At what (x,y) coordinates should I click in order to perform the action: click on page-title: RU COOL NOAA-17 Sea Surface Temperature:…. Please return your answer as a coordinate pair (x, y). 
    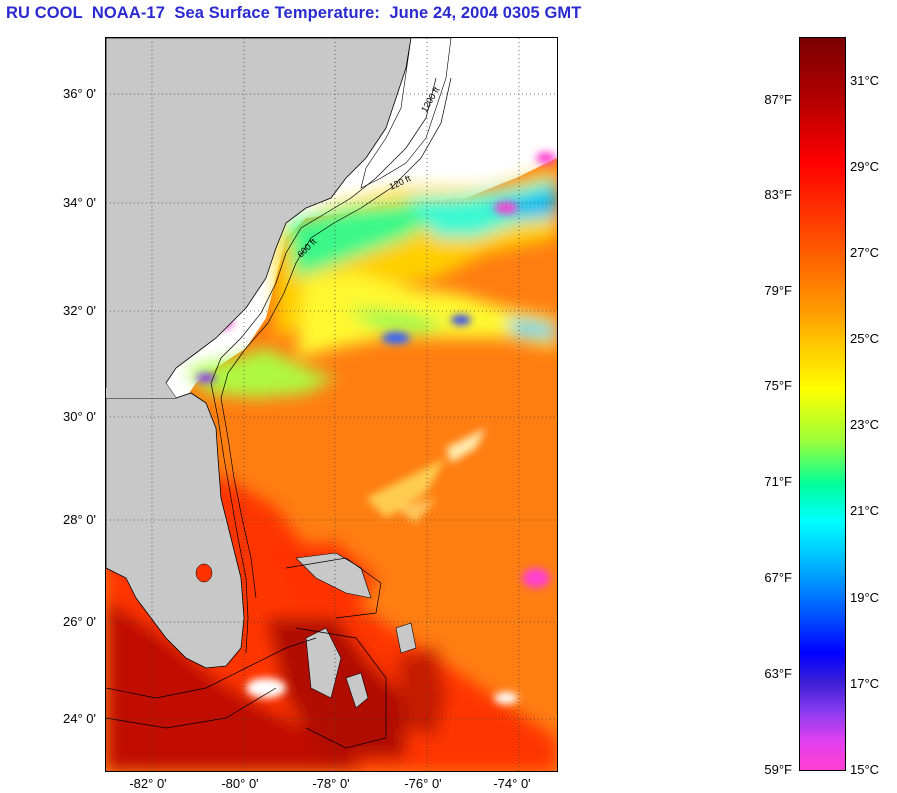
    Looking at the image, I should click on (294, 13).